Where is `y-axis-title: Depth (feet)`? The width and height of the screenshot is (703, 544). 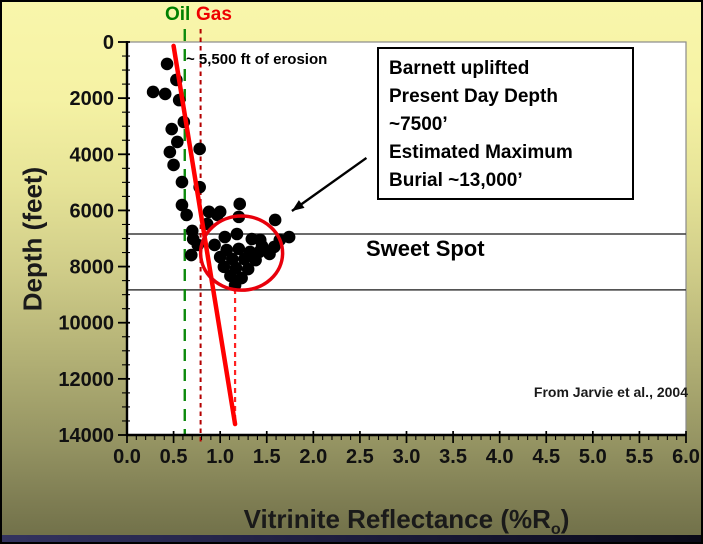 y-axis-title: Depth (feet) is located at coordinates (32, 239).